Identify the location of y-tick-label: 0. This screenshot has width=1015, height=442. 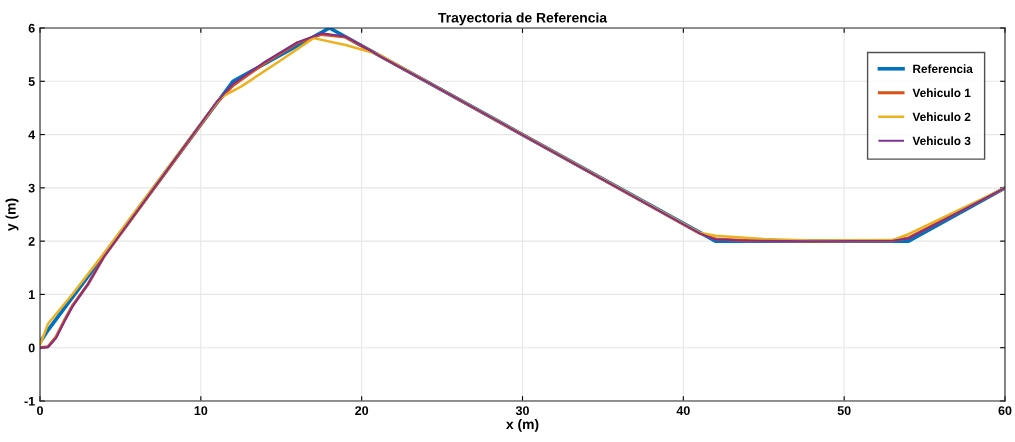
(31, 348).